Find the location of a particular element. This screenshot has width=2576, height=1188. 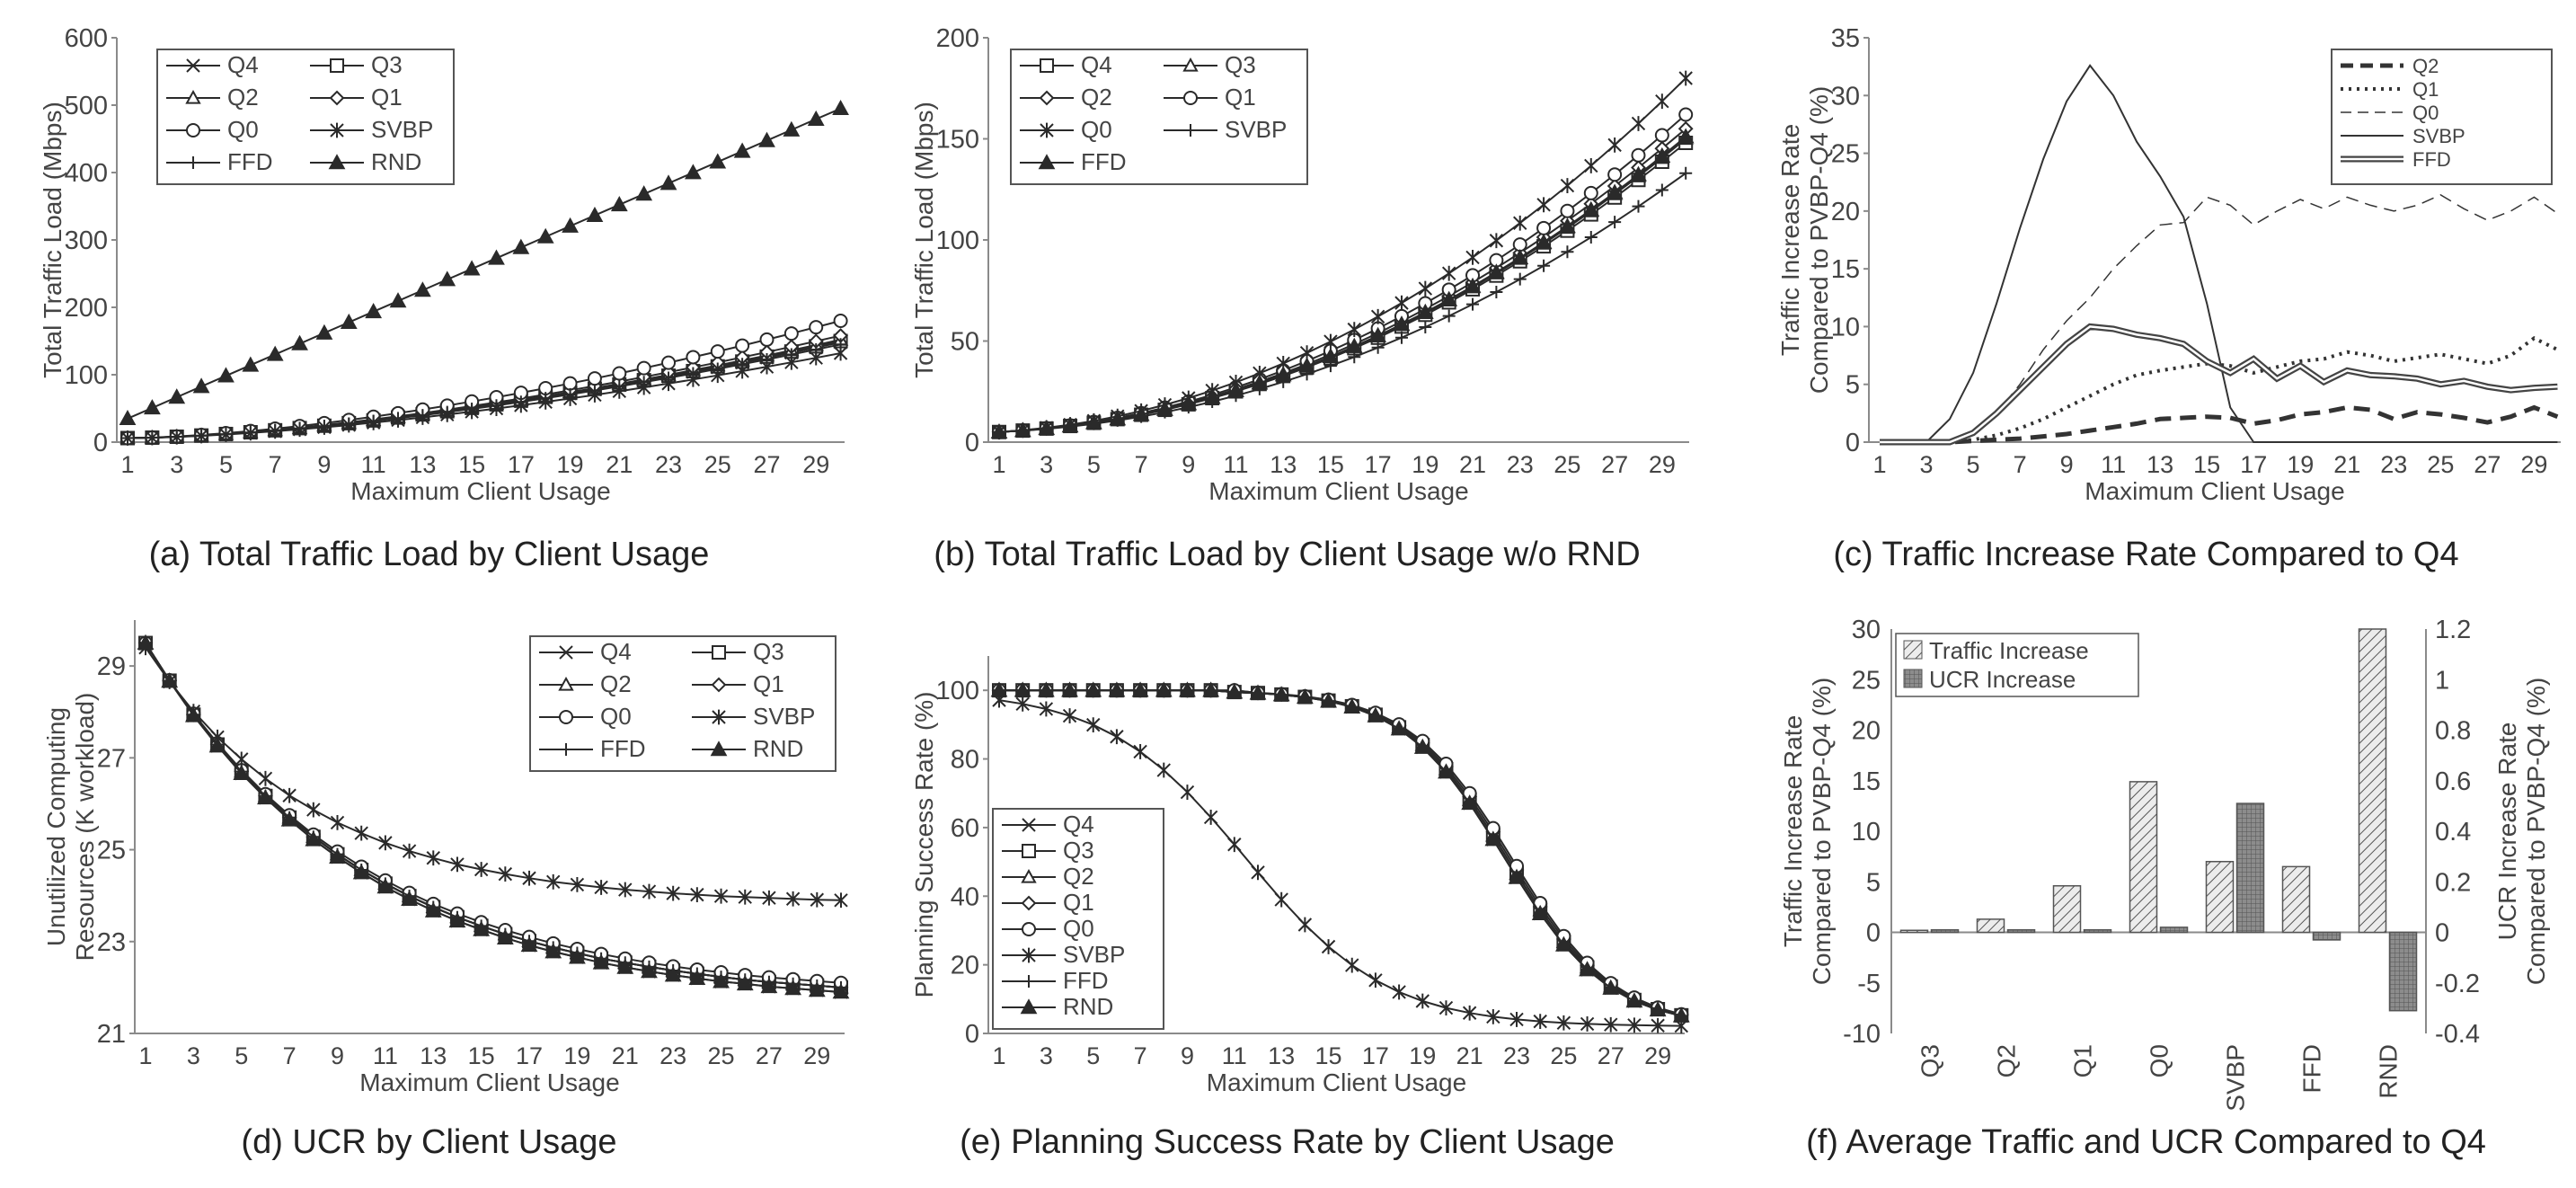

x-tick-label: 21 is located at coordinates (1469, 1055).